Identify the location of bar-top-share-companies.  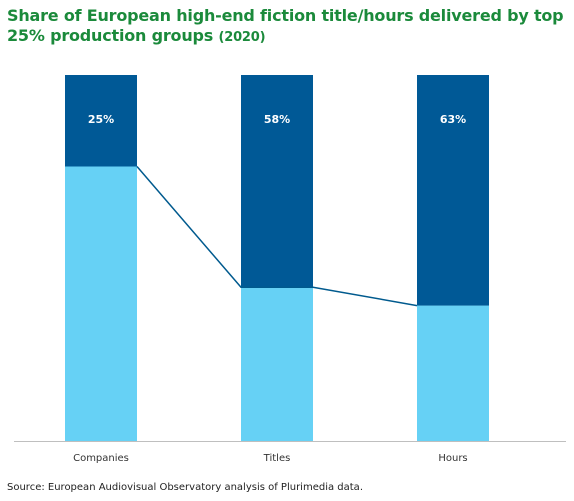
(101, 121).